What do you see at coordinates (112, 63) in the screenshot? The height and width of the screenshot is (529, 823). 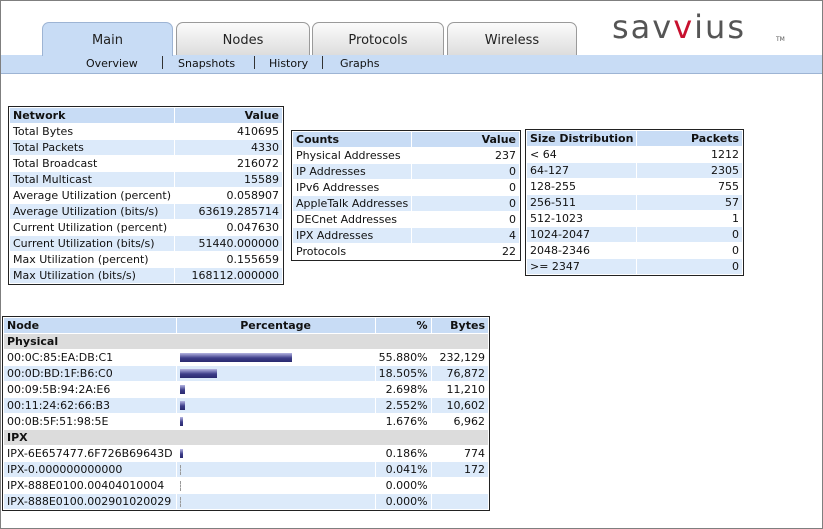 I see `subnav-overview: Overview` at bounding box center [112, 63].